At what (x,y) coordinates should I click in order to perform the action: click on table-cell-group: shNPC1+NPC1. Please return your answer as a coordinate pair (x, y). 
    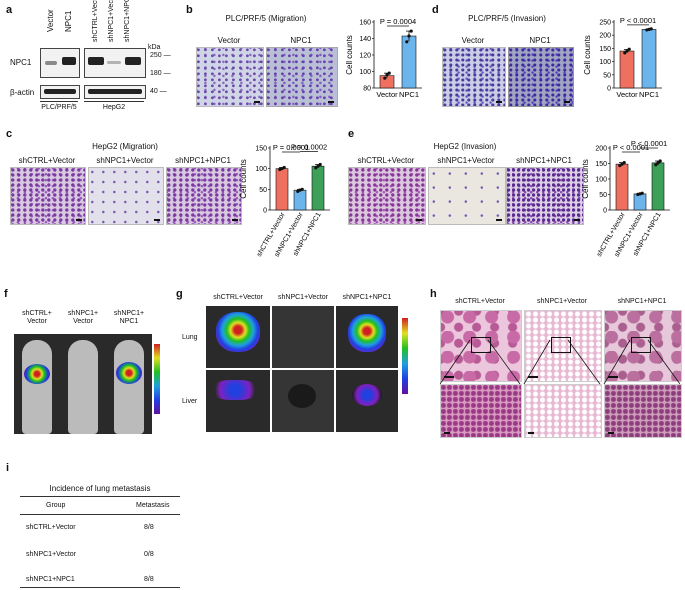
    Looking at the image, I should click on (50, 579).